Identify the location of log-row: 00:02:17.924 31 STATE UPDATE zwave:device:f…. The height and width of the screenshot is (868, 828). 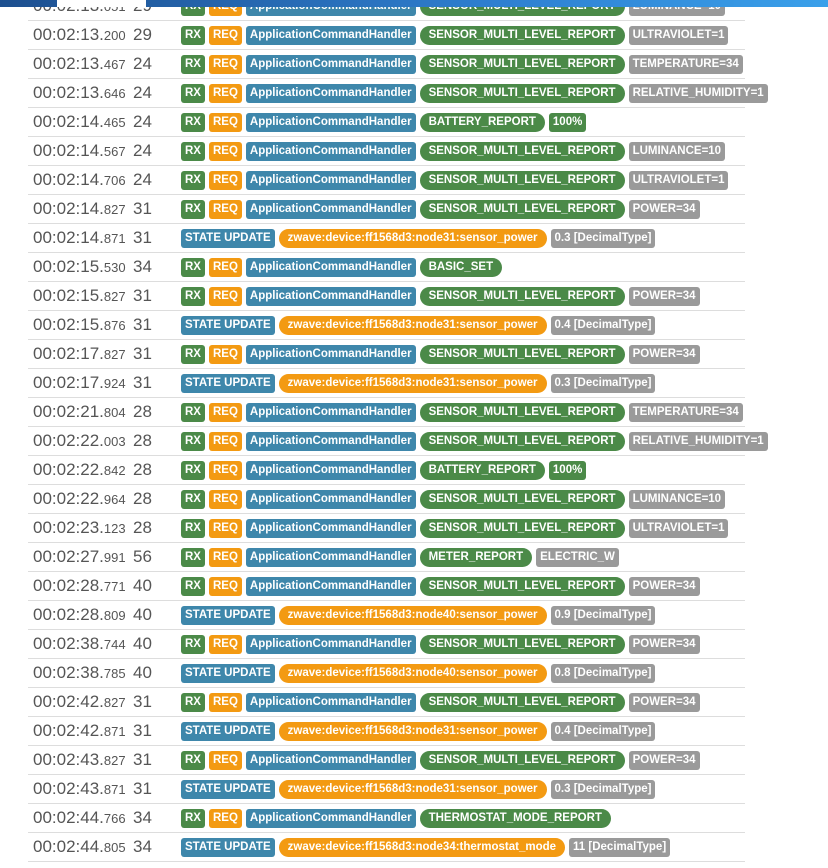
(386, 383).